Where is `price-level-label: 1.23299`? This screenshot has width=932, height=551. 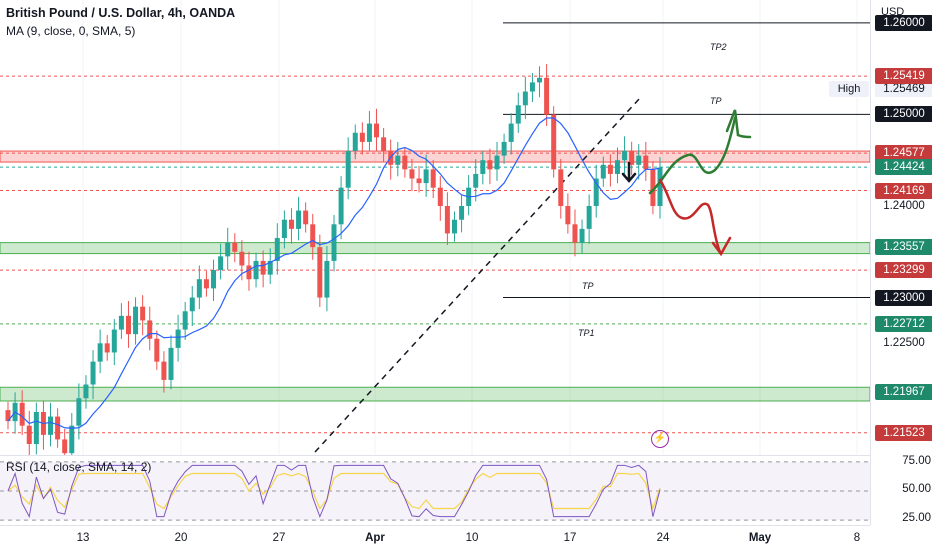 price-level-label: 1.23299 is located at coordinates (903, 270).